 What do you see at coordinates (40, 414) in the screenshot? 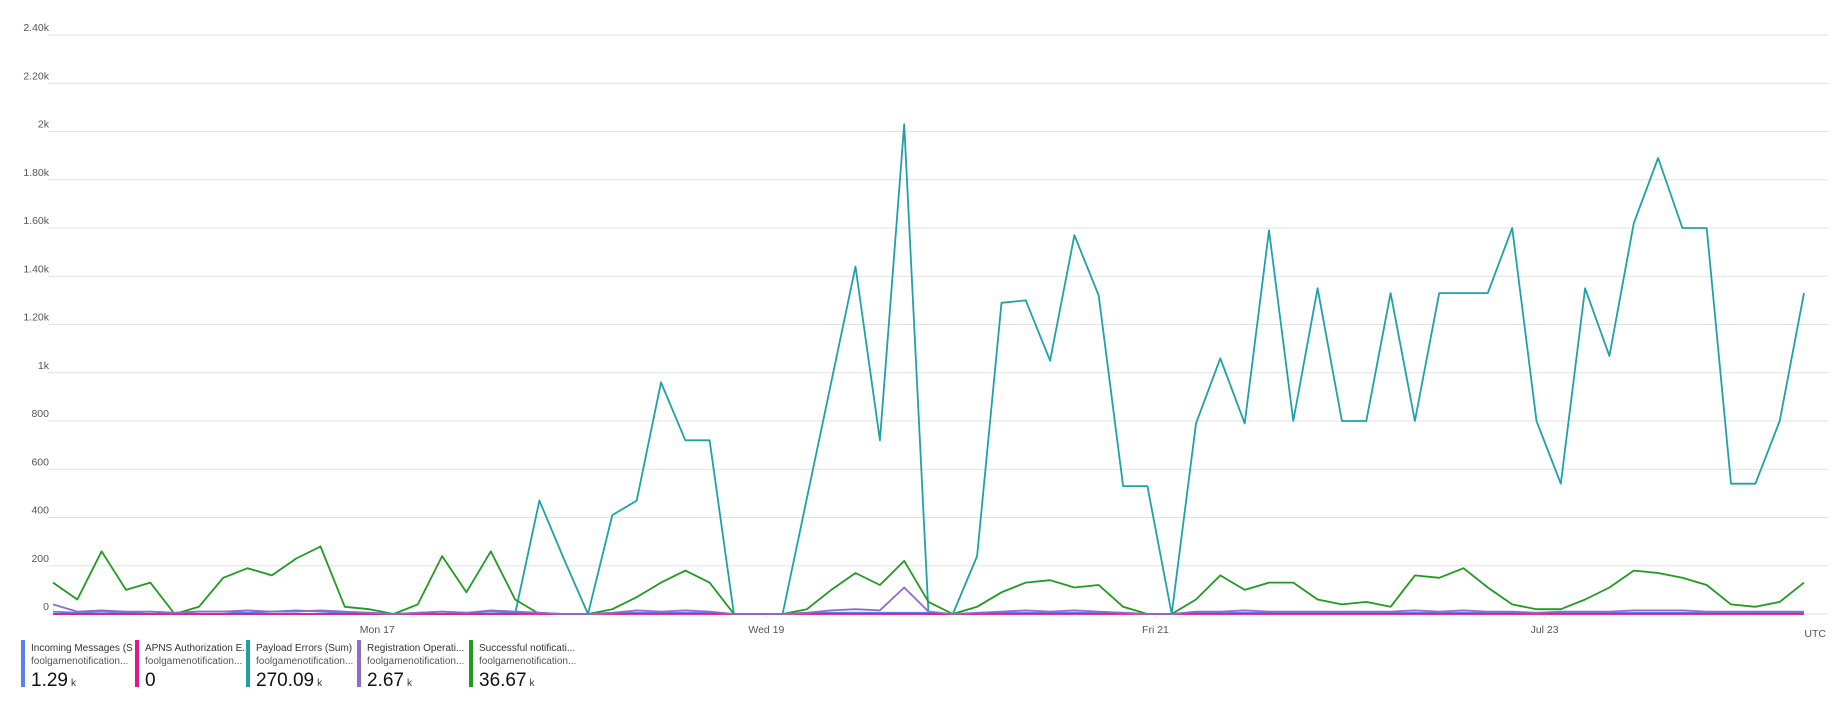
I see `y-tick-label: 800` at bounding box center [40, 414].